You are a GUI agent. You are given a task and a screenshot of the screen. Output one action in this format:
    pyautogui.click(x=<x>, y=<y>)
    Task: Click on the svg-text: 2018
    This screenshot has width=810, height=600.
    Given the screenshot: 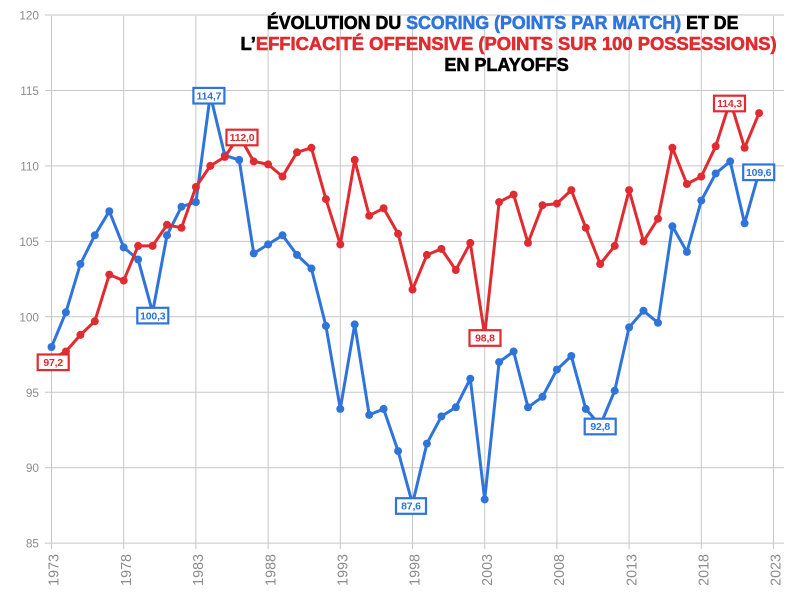 What is the action you would take?
    pyautogui.click(x=705, y=570)
    